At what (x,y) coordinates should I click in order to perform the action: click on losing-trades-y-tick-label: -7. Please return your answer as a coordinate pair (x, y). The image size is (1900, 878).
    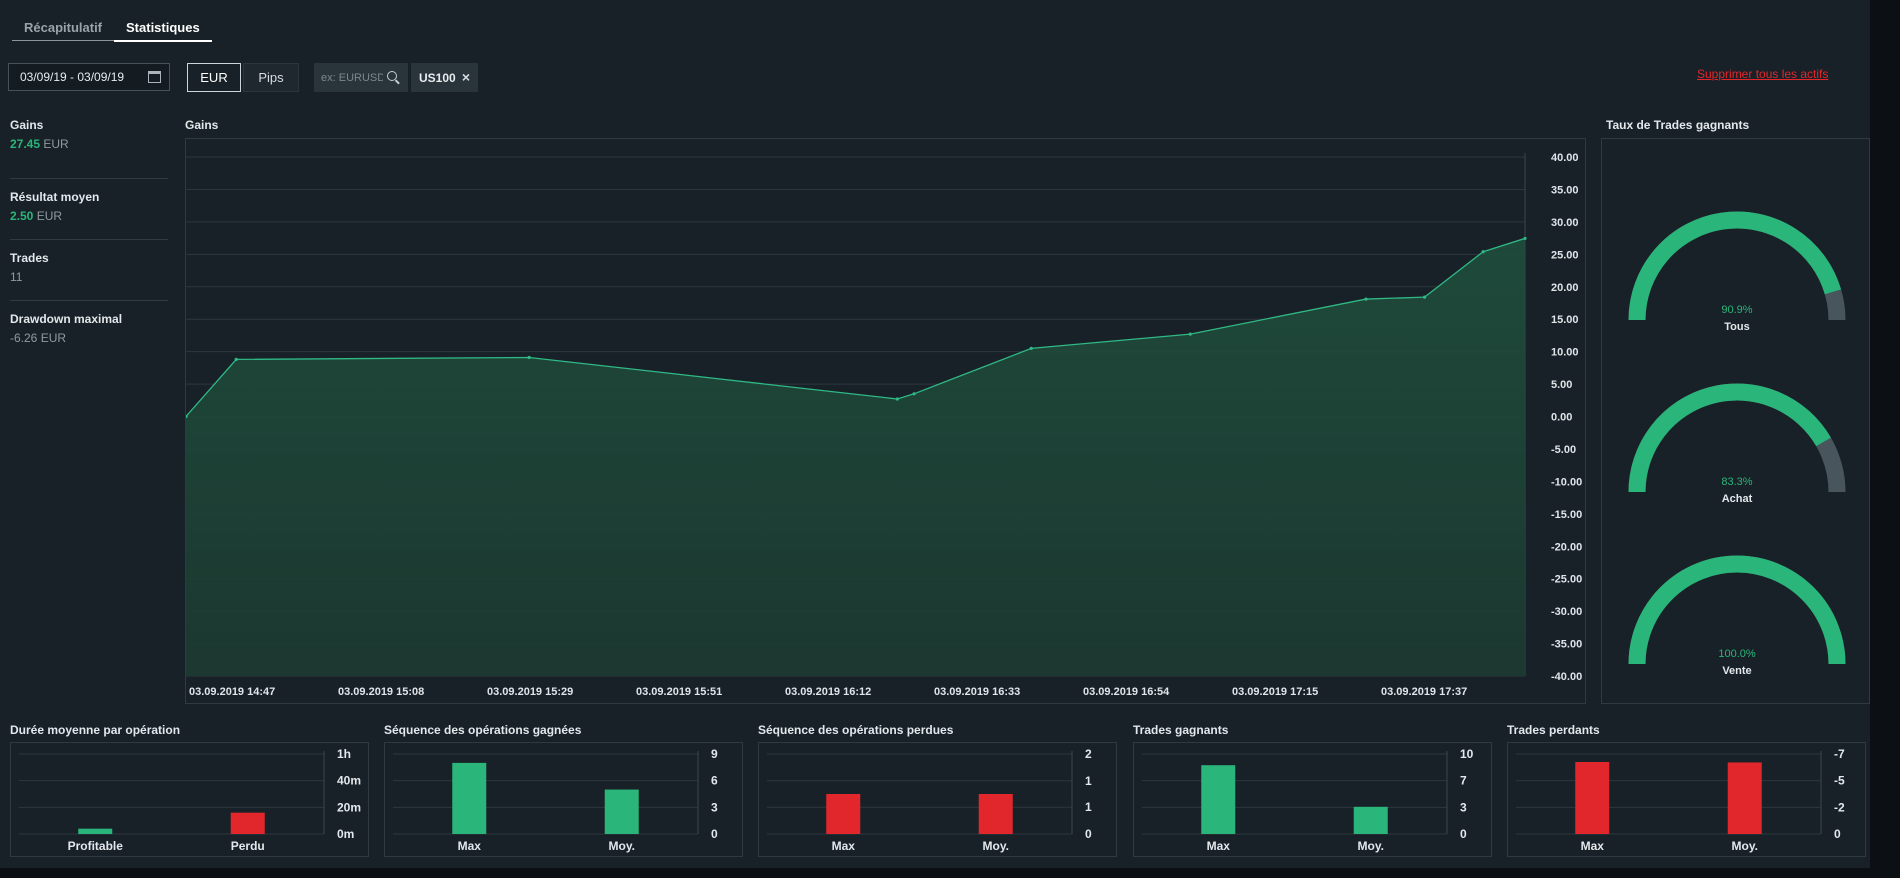
    Looking at the image, I should click on (1839, 754).